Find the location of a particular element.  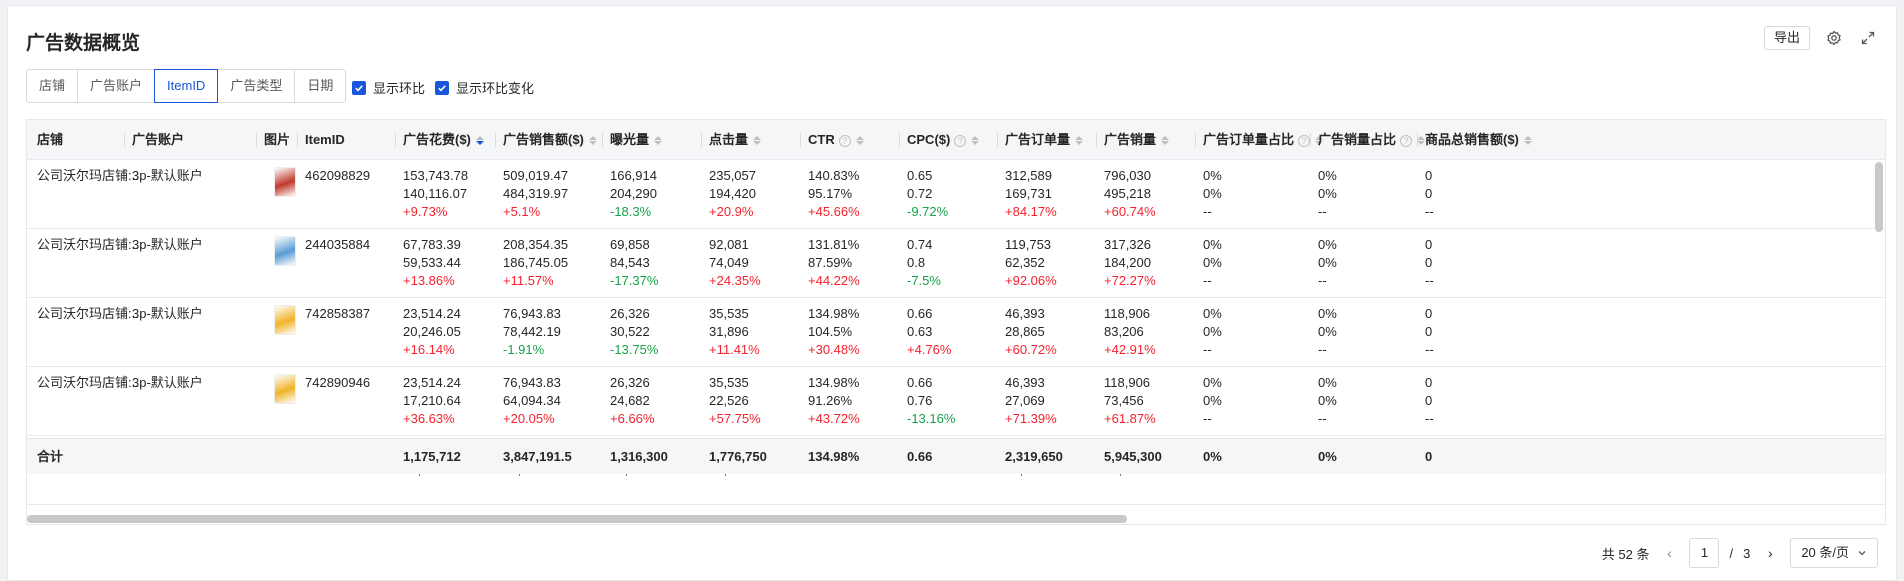

current-value: 131.81% is located at coordinates (834, 244).